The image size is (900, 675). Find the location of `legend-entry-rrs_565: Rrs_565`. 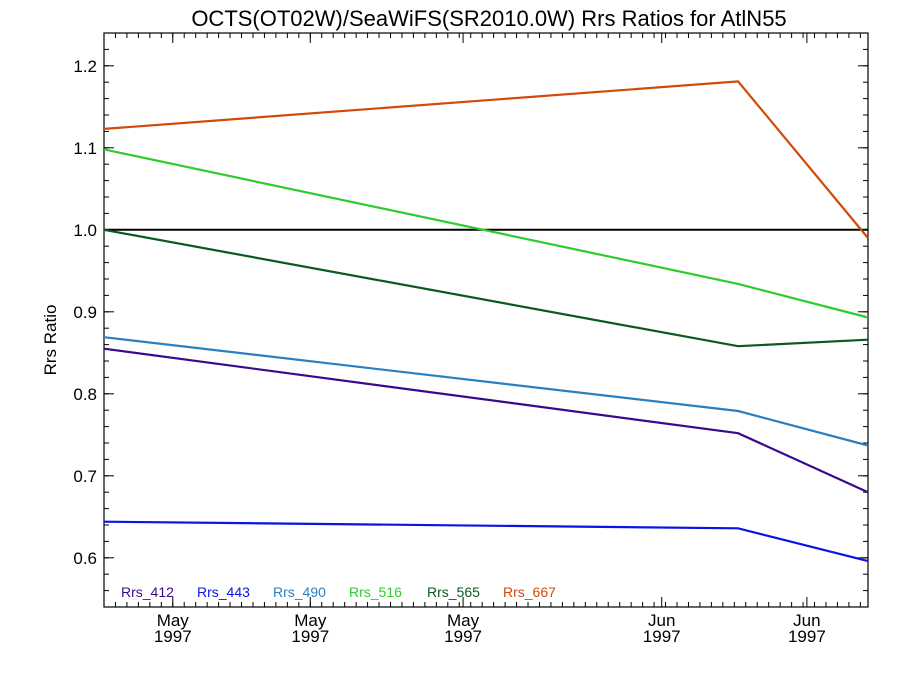

legend-entry-rrs_565: Rrs_565 is located at coordinates (453, 592).